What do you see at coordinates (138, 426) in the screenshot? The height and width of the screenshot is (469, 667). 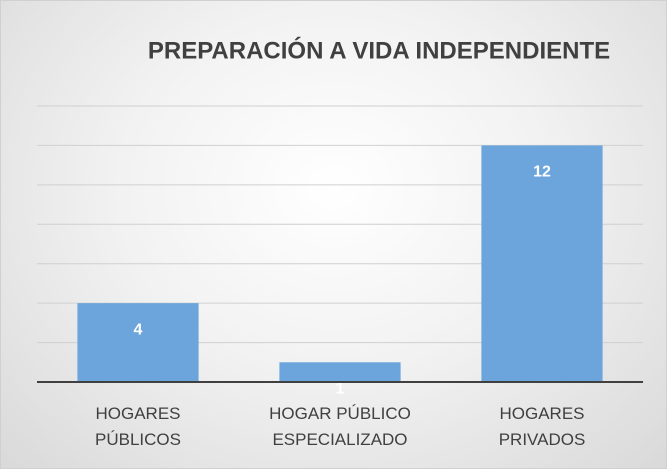 I see `x-tick-label: HOGARES PÚBLICOS` at bounding box center [138, 426].